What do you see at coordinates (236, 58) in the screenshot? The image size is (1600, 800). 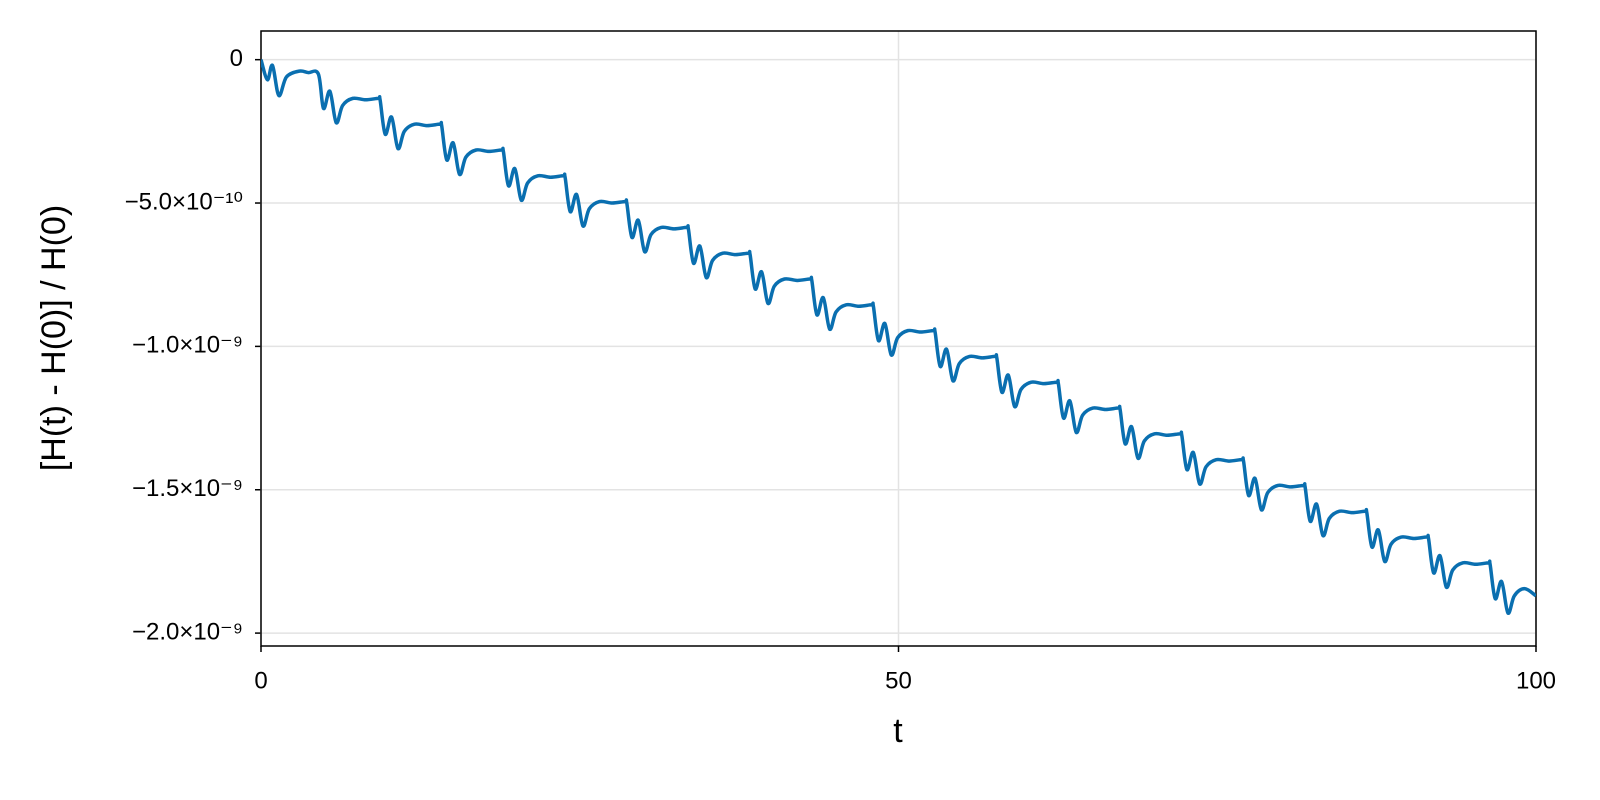 I see `y-tick-label: 0` at bounding box center [236, 58].